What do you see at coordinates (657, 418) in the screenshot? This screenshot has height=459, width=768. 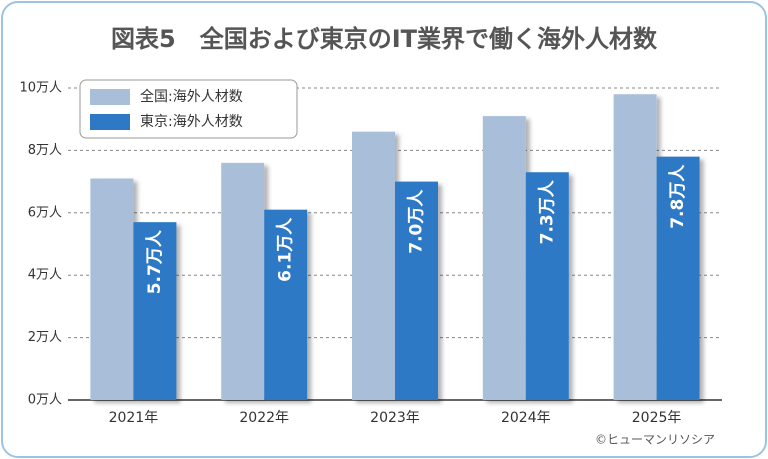 I see `x-tick-label: 2025年` at bounding box center [657, 418].